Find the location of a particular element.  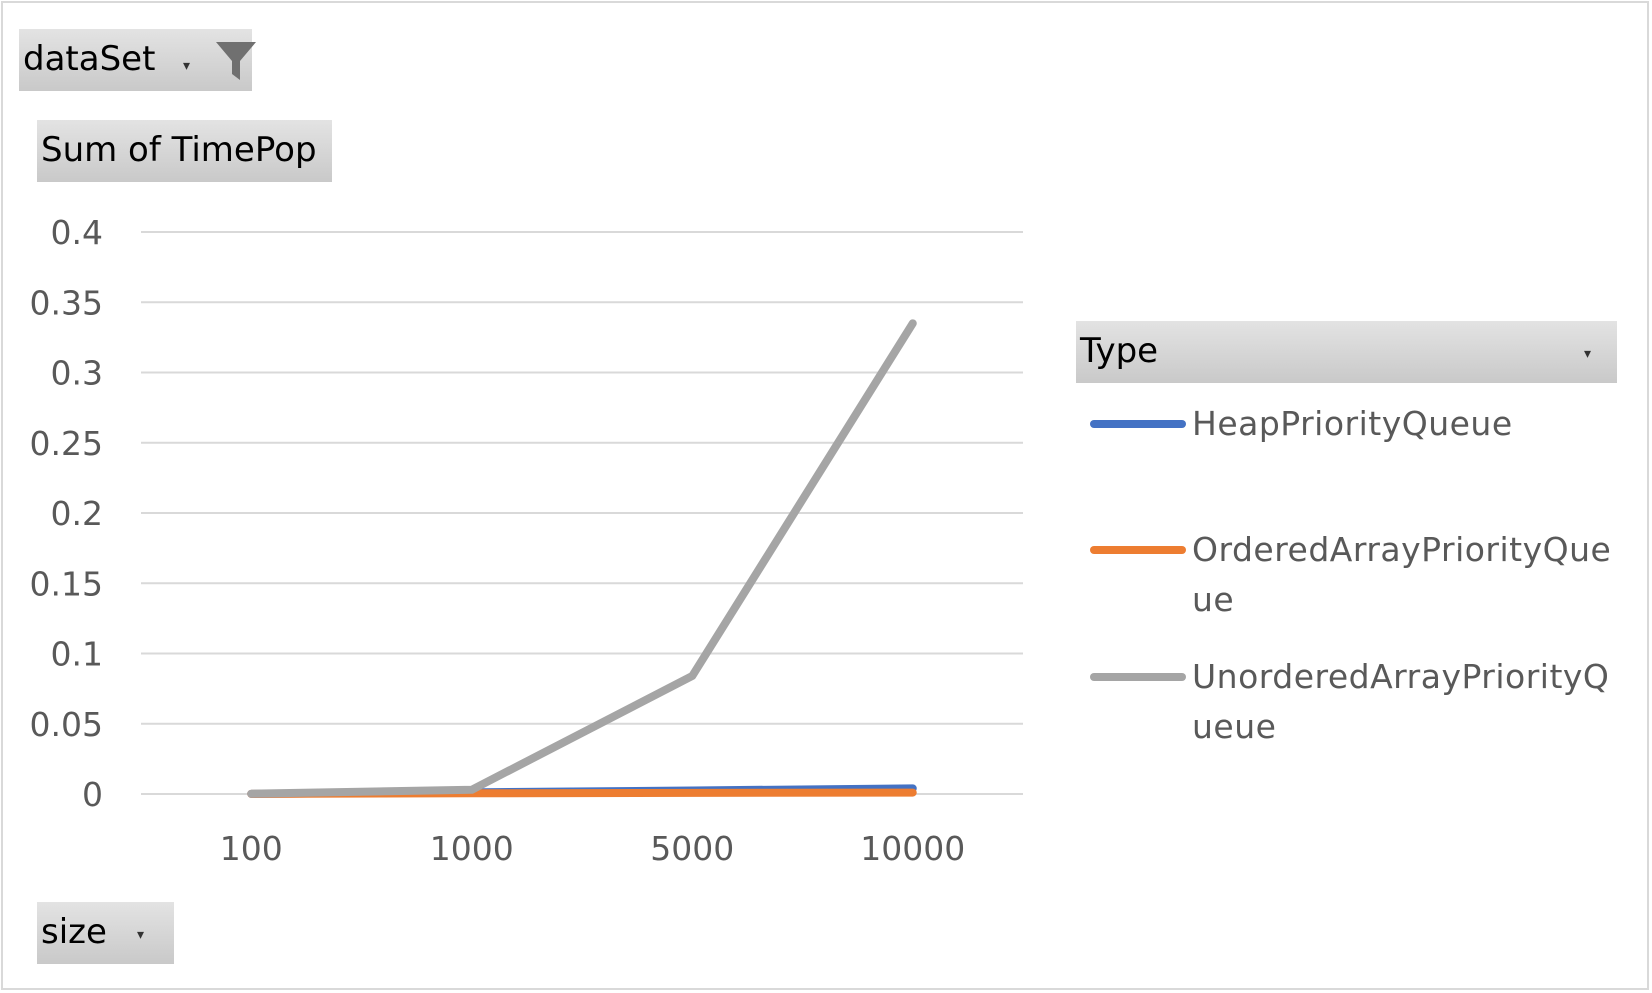

value-field-button: Sum of TimePop is located at coordinates (184, 151).